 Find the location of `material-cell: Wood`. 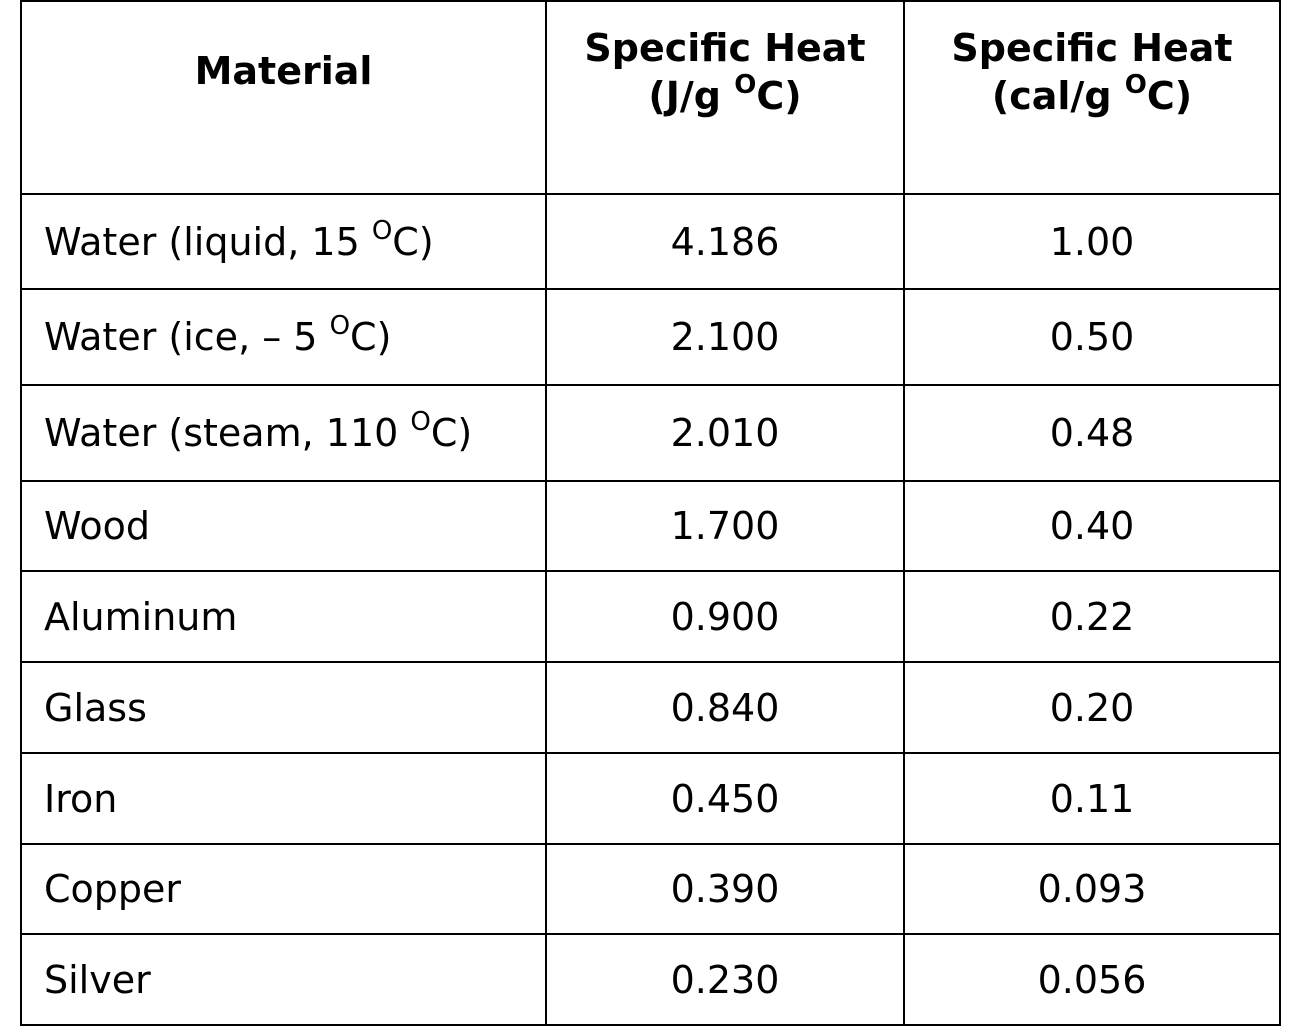

material-cell: Wood is located at coordinates (283, 526).